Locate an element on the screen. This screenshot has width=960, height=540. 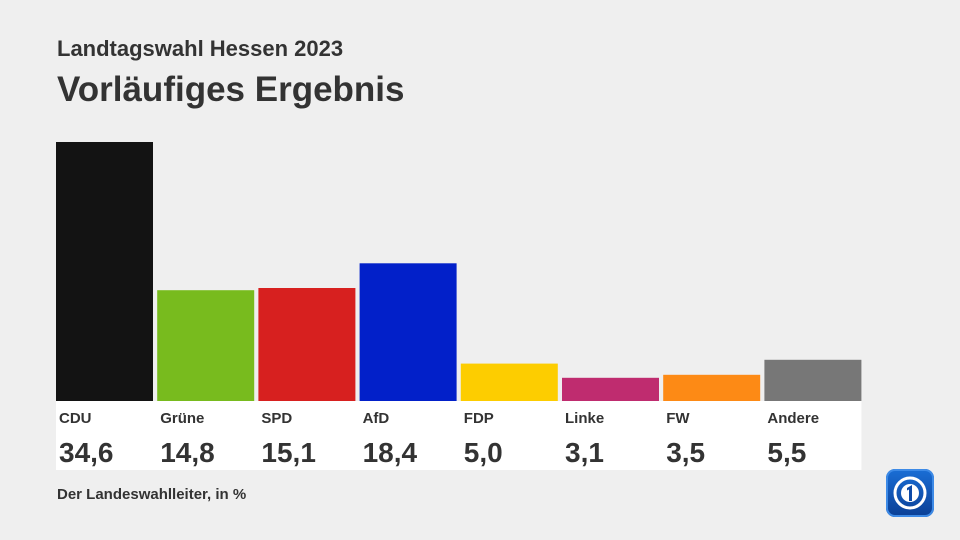
category-label: SPD is located at coordinates (276, 418).